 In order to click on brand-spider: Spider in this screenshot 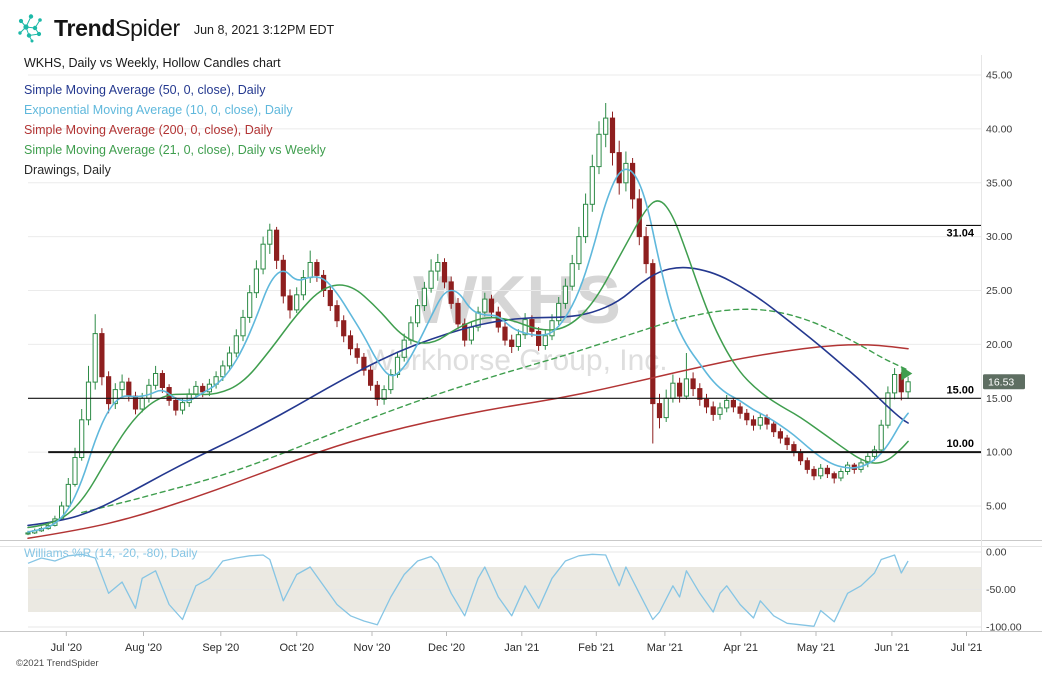, I will do `click(147, 27)`.